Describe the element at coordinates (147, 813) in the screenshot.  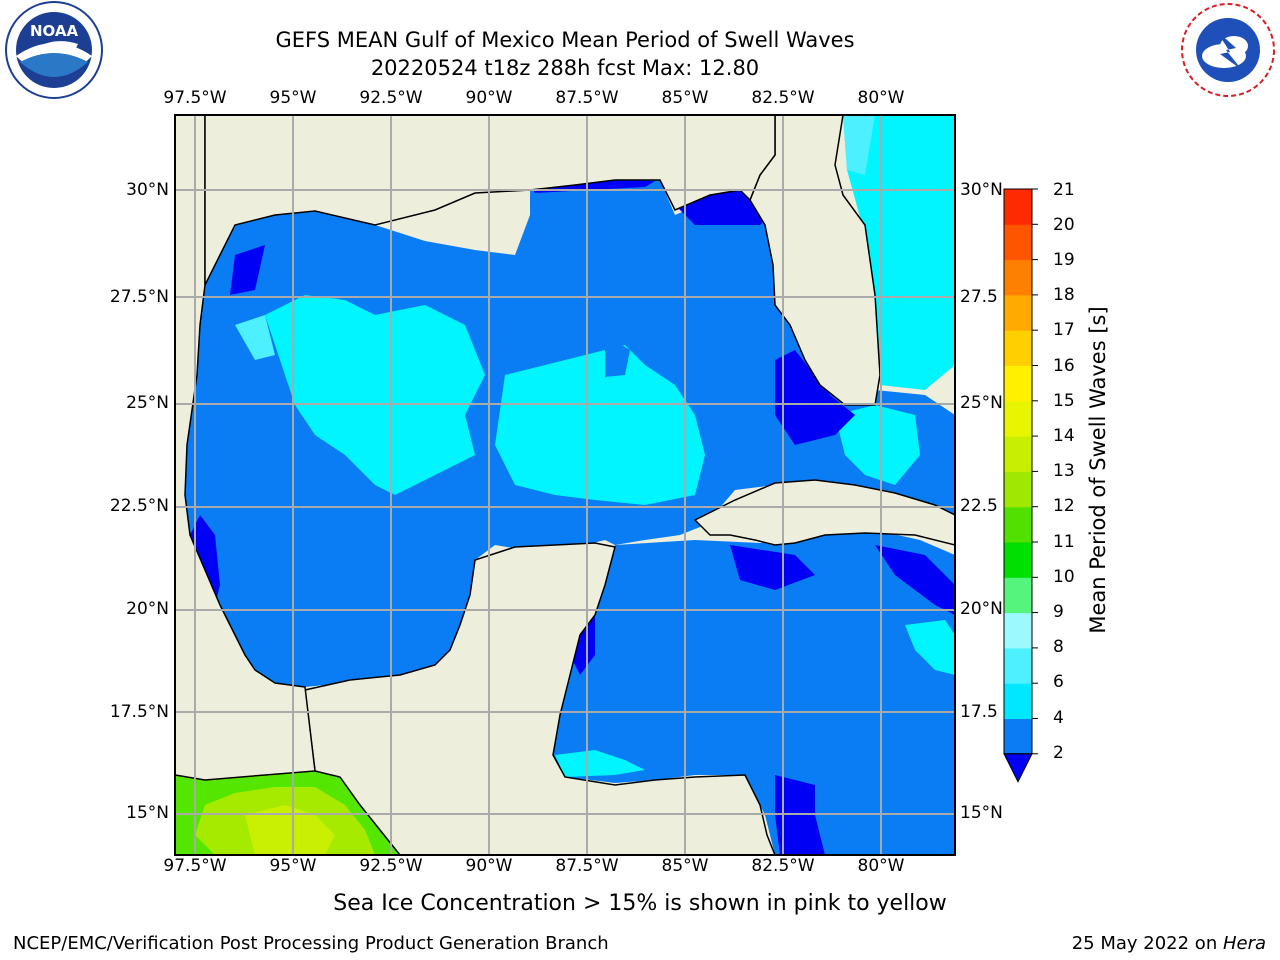
I see `lat-label-left: 15°N` at that location.